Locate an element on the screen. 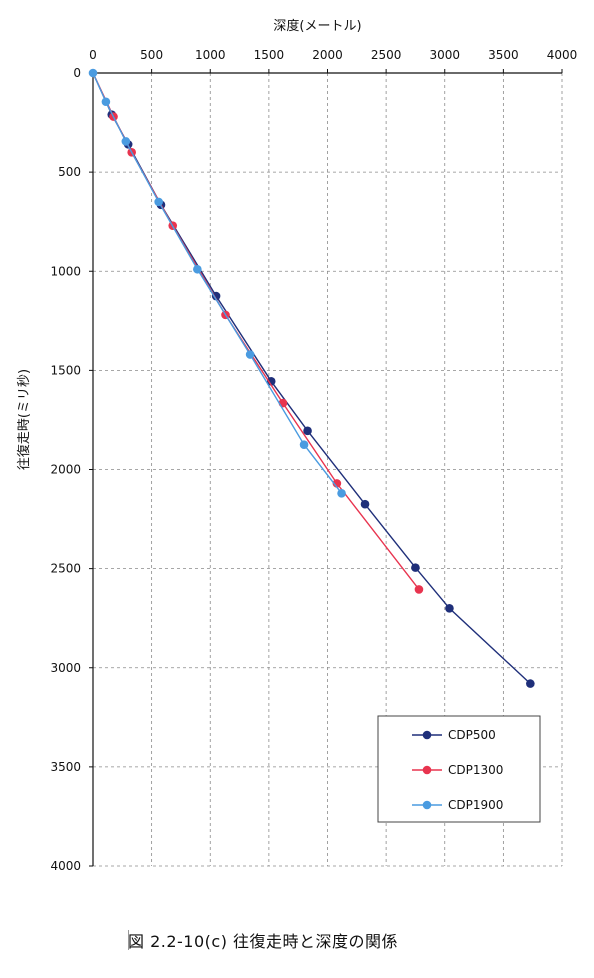 Image resolution: width=594 pixels, height=978 pixels. y-tick-label: 500 is located at coordinates (69, 172).